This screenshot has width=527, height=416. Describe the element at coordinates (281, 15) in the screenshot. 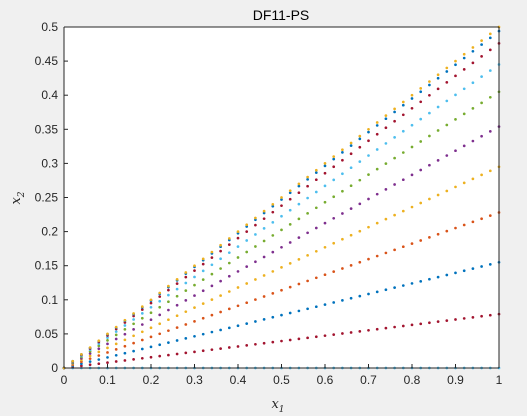

I see `chart-title: DF11-PS` at that location.